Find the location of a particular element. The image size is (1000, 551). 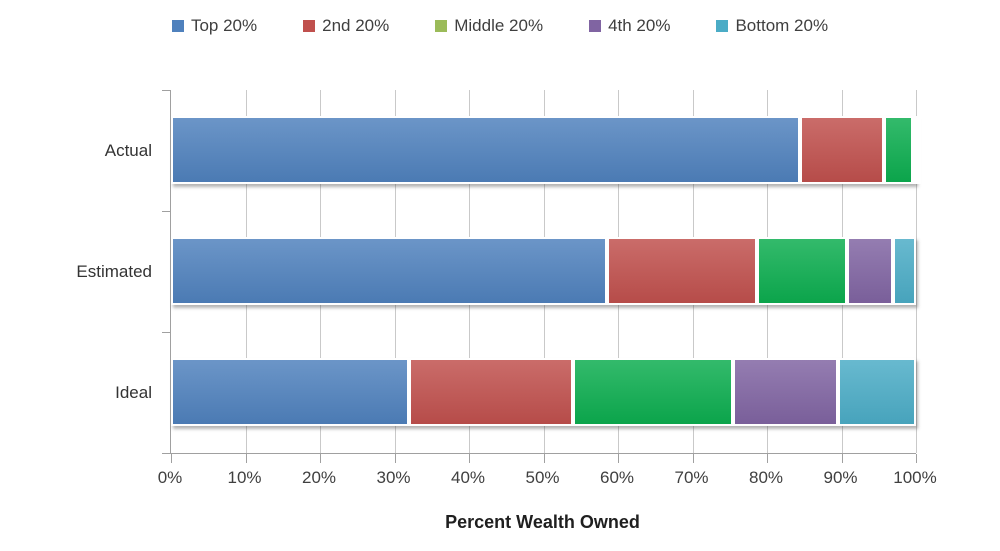

x-tick-label: 50% is located at coordinates (542, 477).